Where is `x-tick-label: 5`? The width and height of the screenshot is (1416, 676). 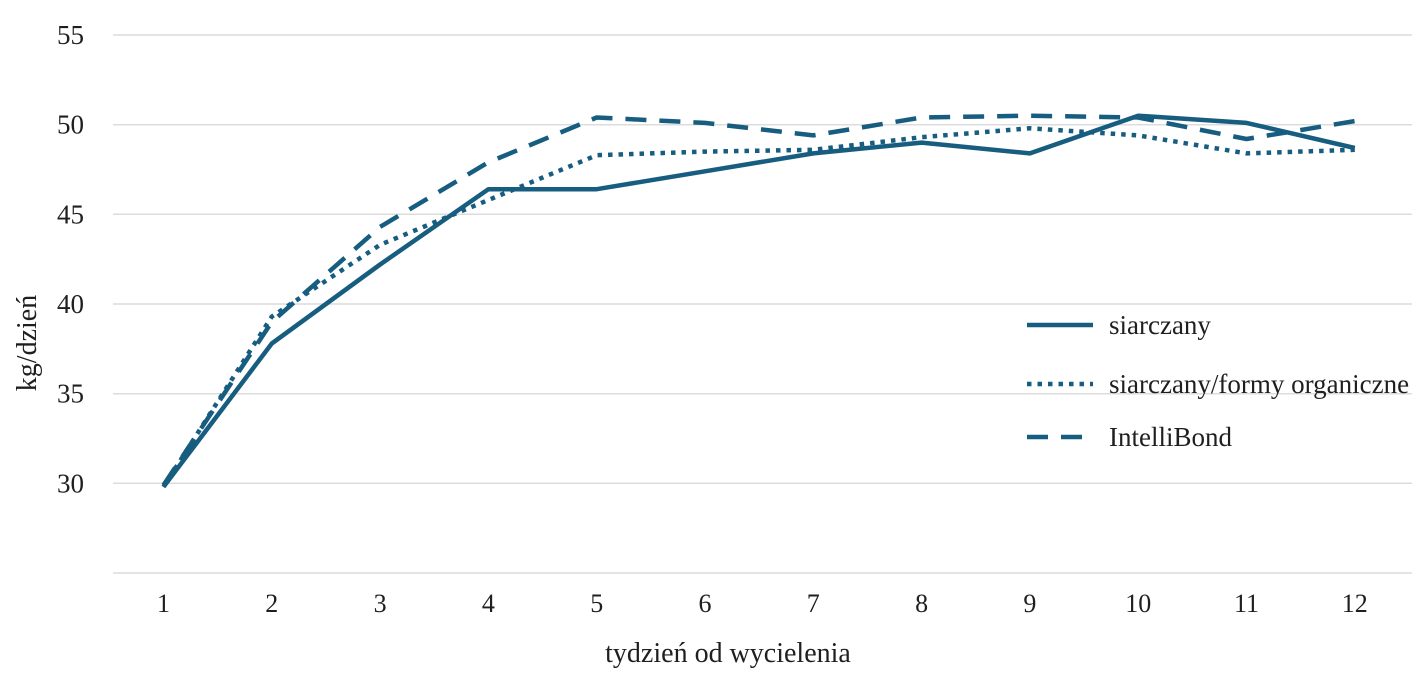
x-tick-label: 5 is located at coordinates (596, 603).